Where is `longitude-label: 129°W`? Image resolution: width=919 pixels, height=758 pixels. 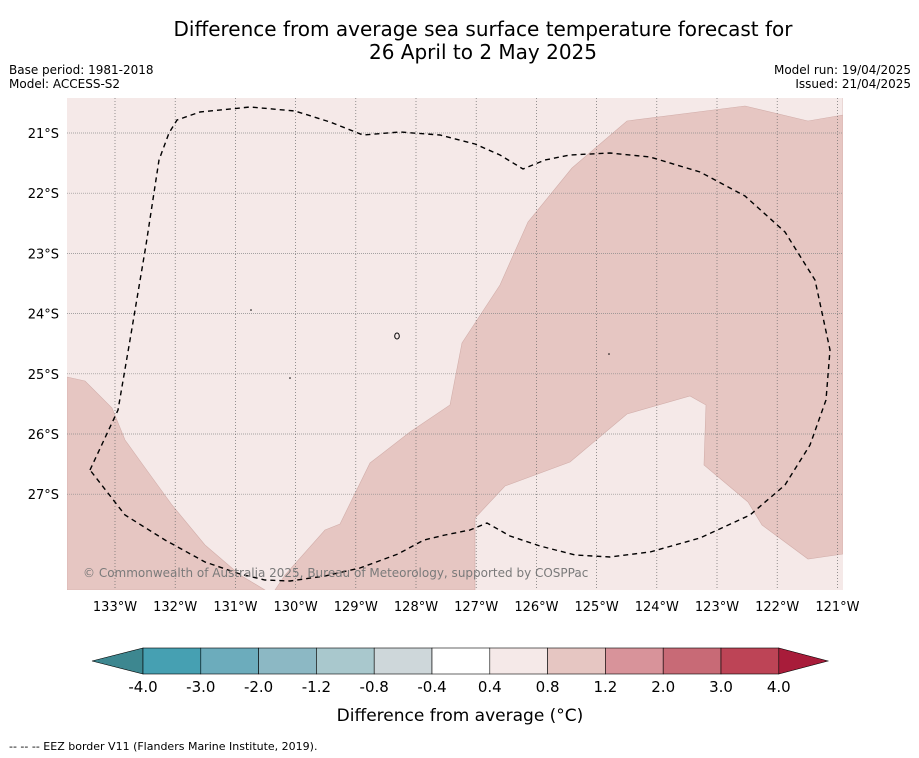 longitude-label: 129°W is located at coordinates (356, 607).